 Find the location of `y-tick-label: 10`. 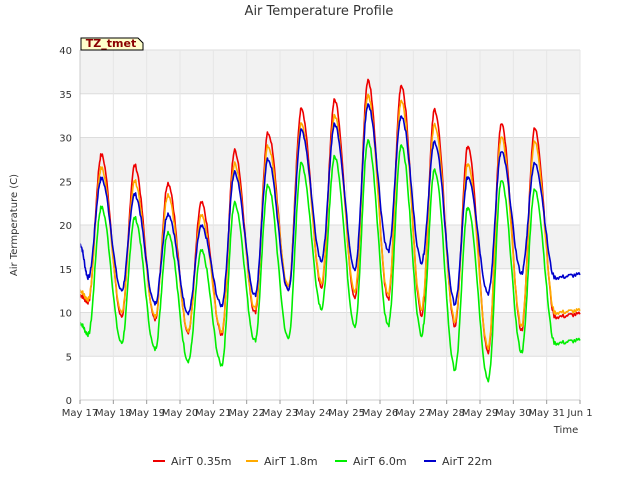

y-tick-label: 10 is located at coordinates (65, 314).